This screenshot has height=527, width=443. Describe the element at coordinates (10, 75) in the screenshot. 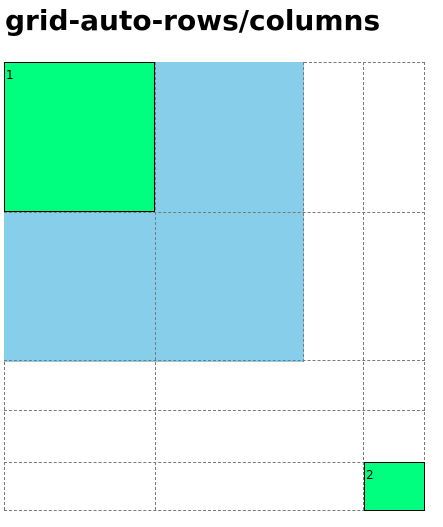

I see `grid-item-label: 1` at that location.